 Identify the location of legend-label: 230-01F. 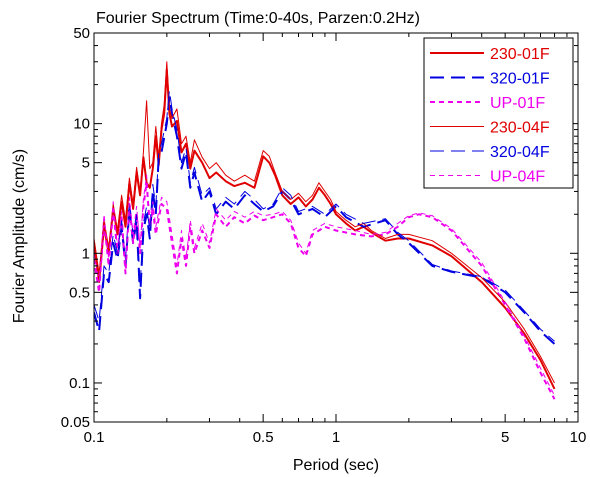
(520, 54).